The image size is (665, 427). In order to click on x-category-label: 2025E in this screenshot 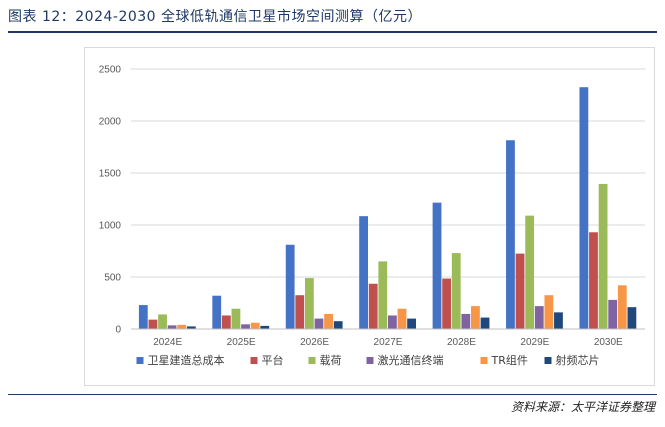, I will do `click(241, 342)`.